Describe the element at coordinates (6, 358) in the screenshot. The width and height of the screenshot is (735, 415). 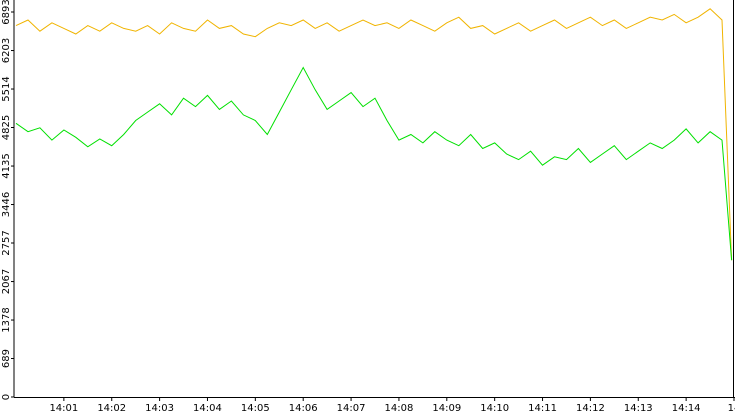
I see `y-tick-label: 689` at that location.